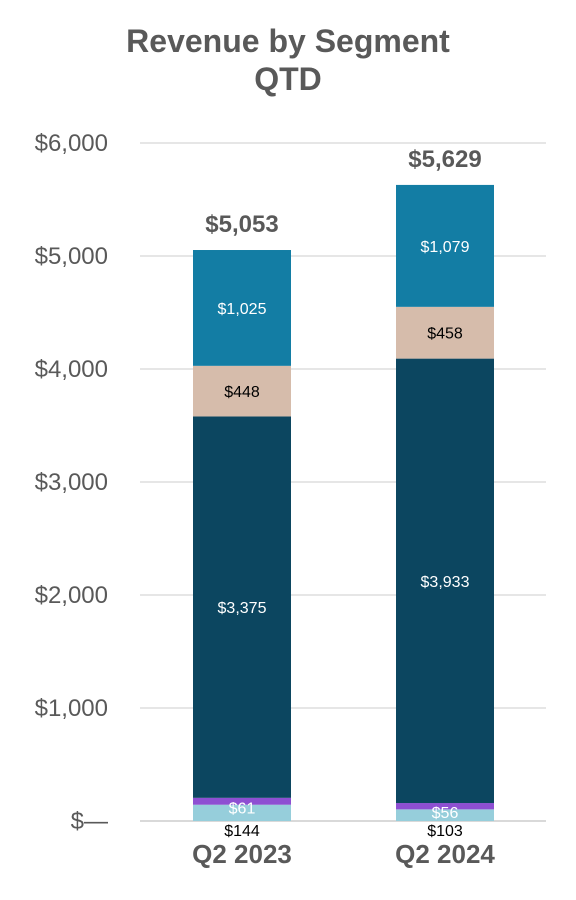 Image resolution: width=576 pixels, height=900 pixels. I want to click on data-label: $3,375, so click(242, 608).